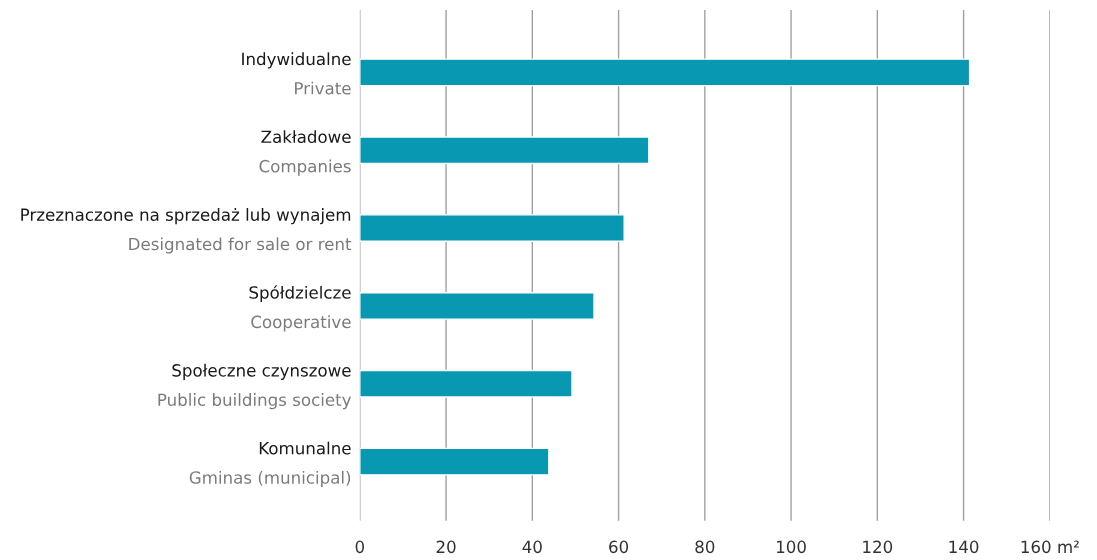 This screenshot has width=1097, height=560. Describe the element at coordinates (360, 547) in the screenshot. I see `x-tick-label: 0` at that location.